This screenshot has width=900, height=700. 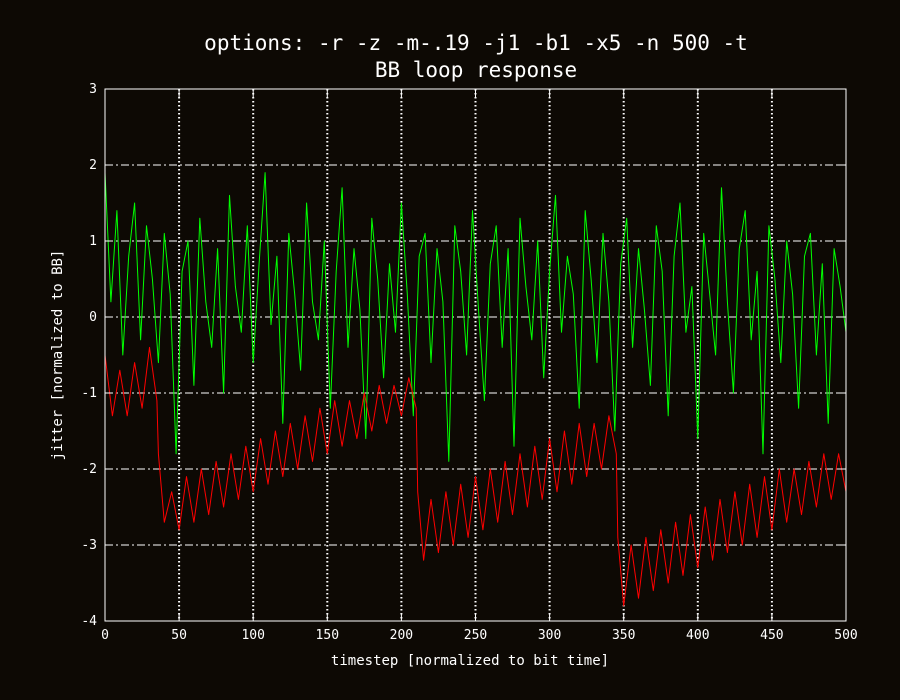 I want to click on x-axis-label: timestep [normalized to bit time], so click(x=470, y=661).